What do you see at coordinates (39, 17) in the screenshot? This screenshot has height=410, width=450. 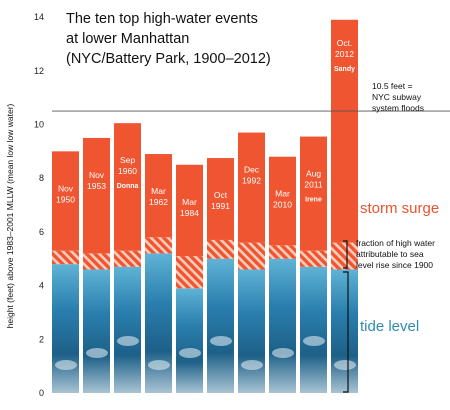 I see `y-tick-label: 14` at bounding box center [39, 17].